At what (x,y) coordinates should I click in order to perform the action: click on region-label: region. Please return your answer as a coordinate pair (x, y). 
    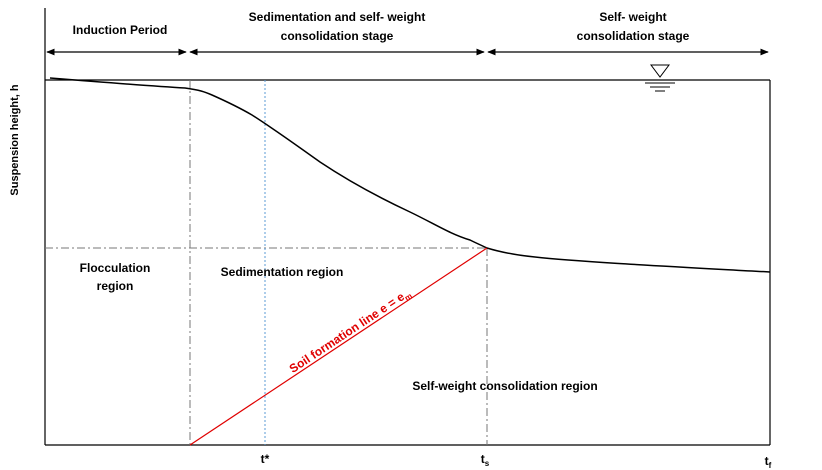
    Looking at the image, I should click on (115, 286).